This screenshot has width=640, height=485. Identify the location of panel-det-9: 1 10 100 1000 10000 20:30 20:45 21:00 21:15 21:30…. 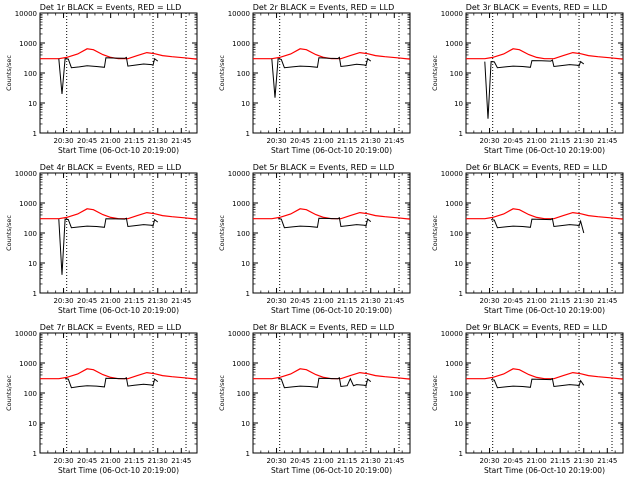
(527, 399).